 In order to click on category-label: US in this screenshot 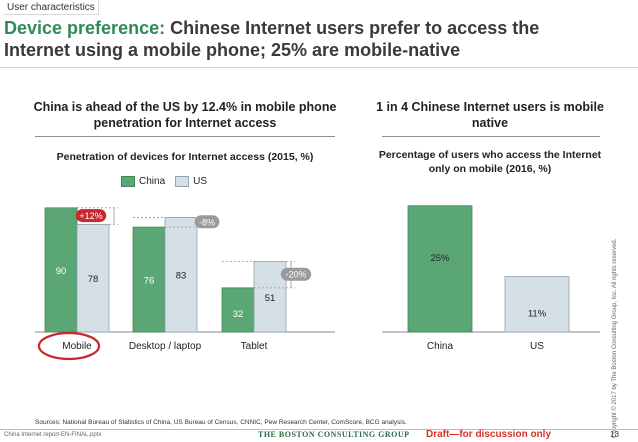, I will do `click(537, 346)`.